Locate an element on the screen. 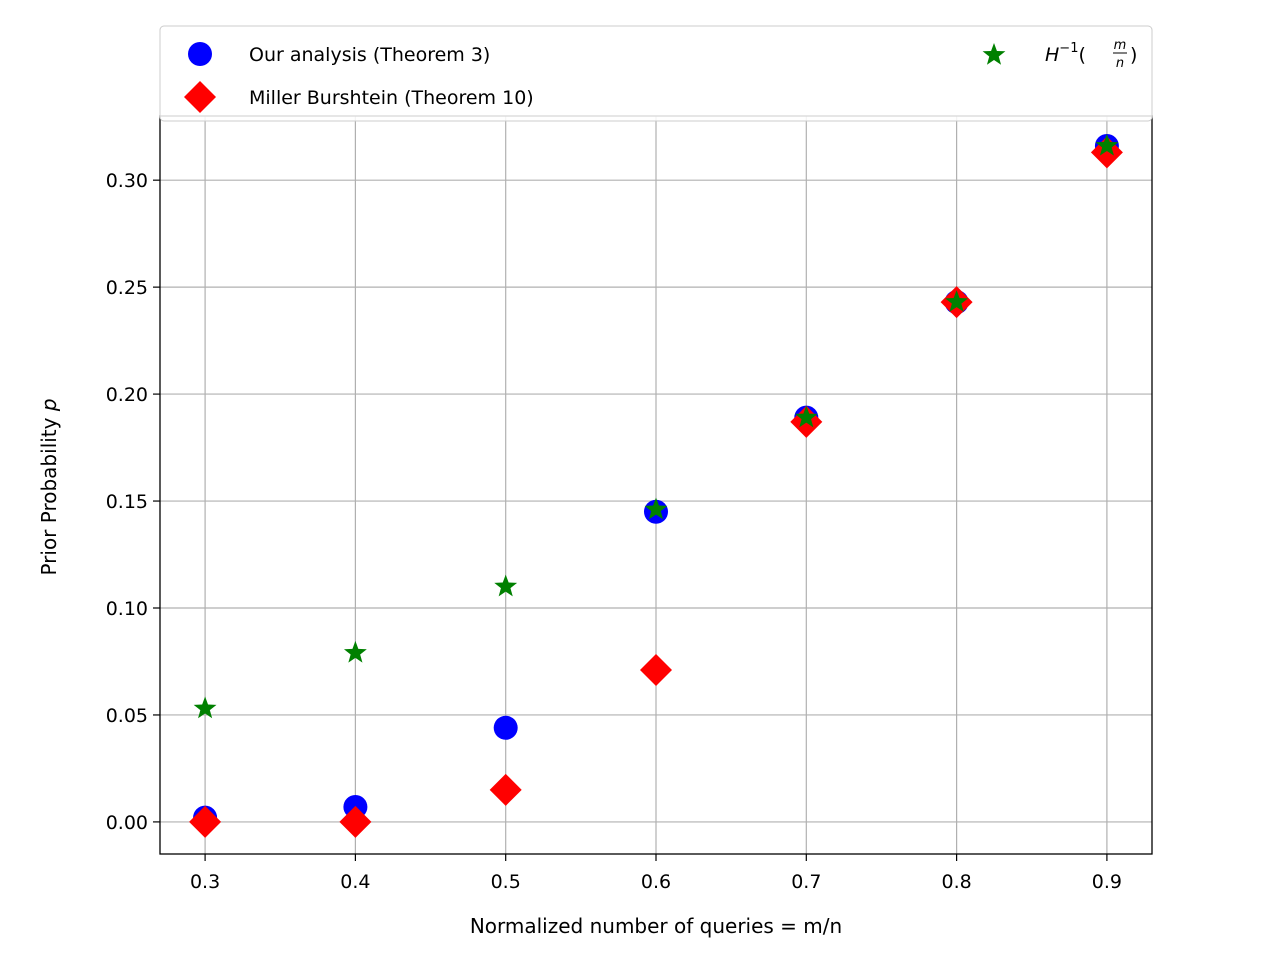 This screenshot has height=960, width=1280. legend-label-h-inverse: H−1( is located at coordinates (1065, 53).